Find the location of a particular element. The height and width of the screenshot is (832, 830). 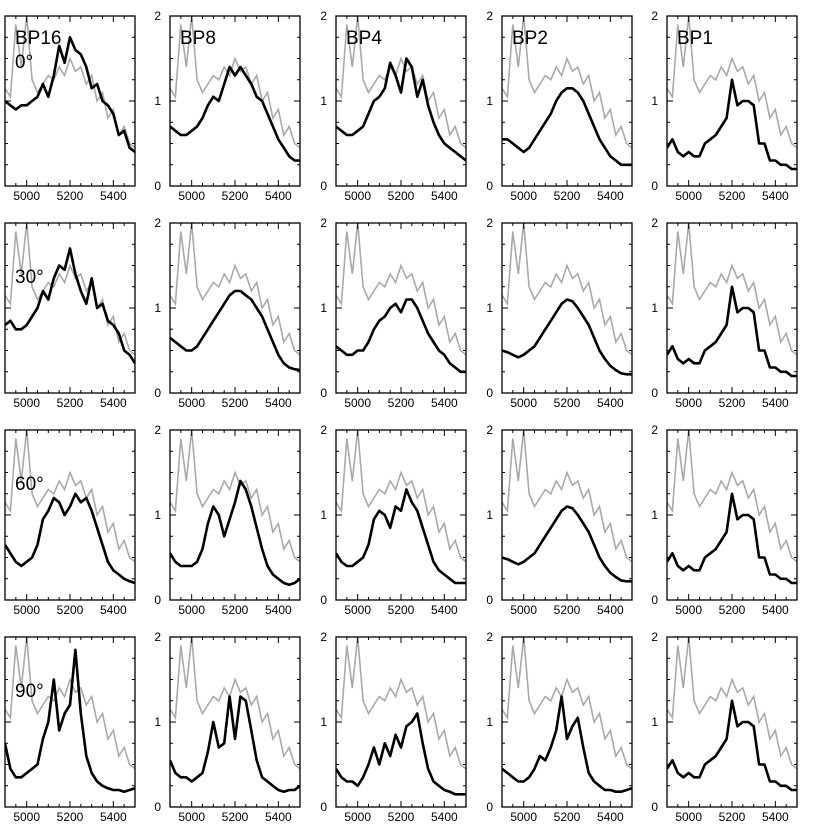

panel-bp1-60deg: 5000 5200 5400 0 1 2 is located at coordinates (724, 520).